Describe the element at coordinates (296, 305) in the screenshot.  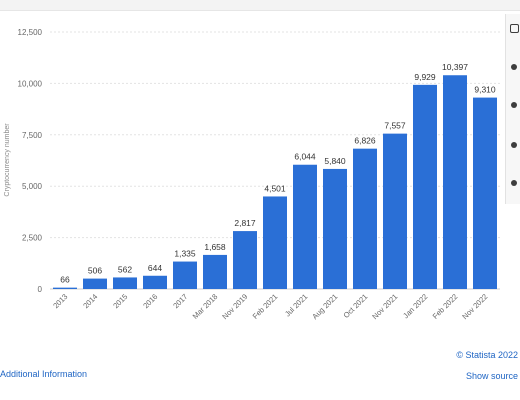
I see `x-tick-label: Jul 2021` at that location.